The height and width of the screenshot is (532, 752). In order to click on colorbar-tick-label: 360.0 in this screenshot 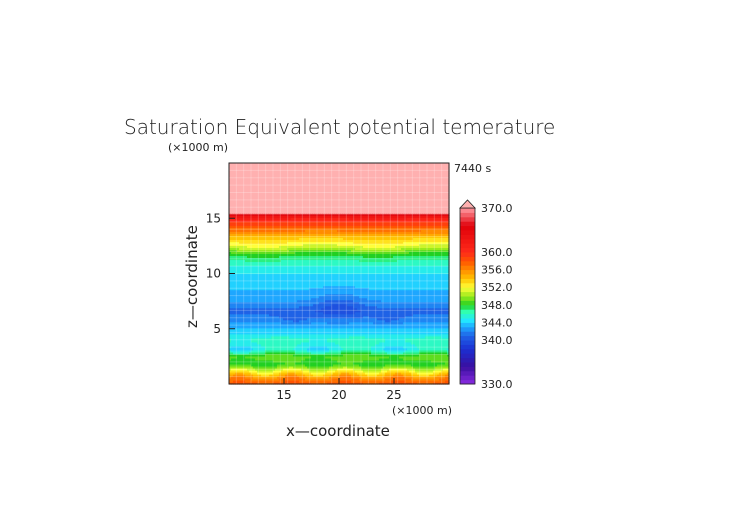, I will do `click(497, 252)`.